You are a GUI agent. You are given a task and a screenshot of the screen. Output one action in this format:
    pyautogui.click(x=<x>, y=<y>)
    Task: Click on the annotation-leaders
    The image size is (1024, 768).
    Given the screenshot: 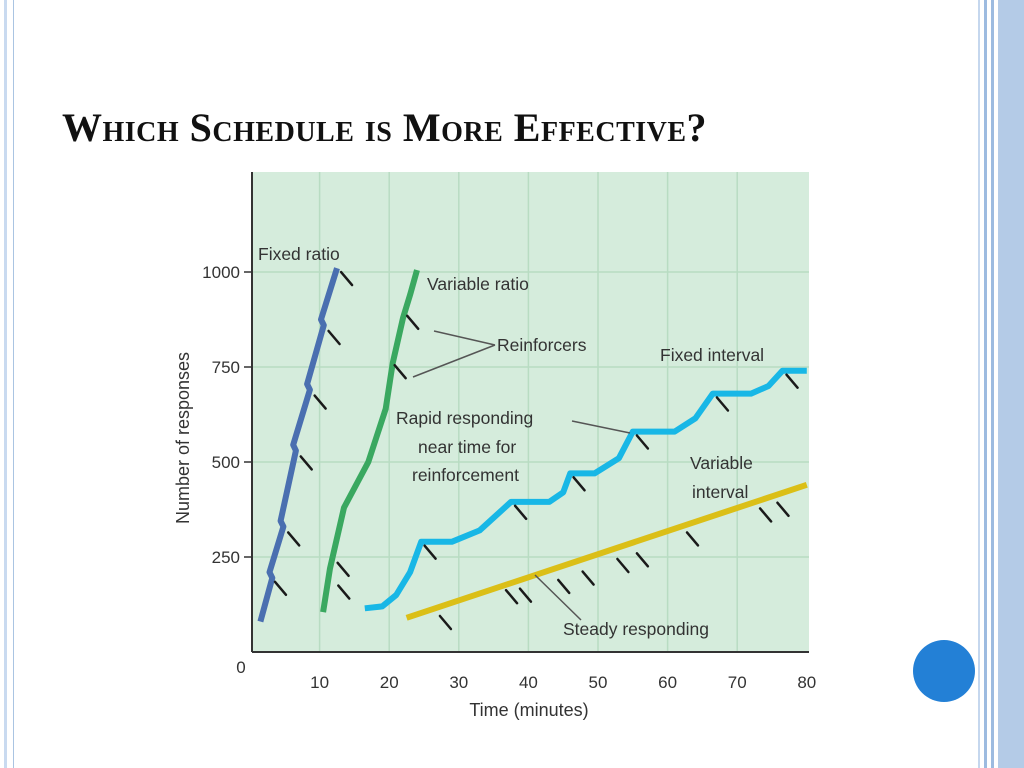 What is the action you would take?
    pyautogui.click(x=521, y=475)
    